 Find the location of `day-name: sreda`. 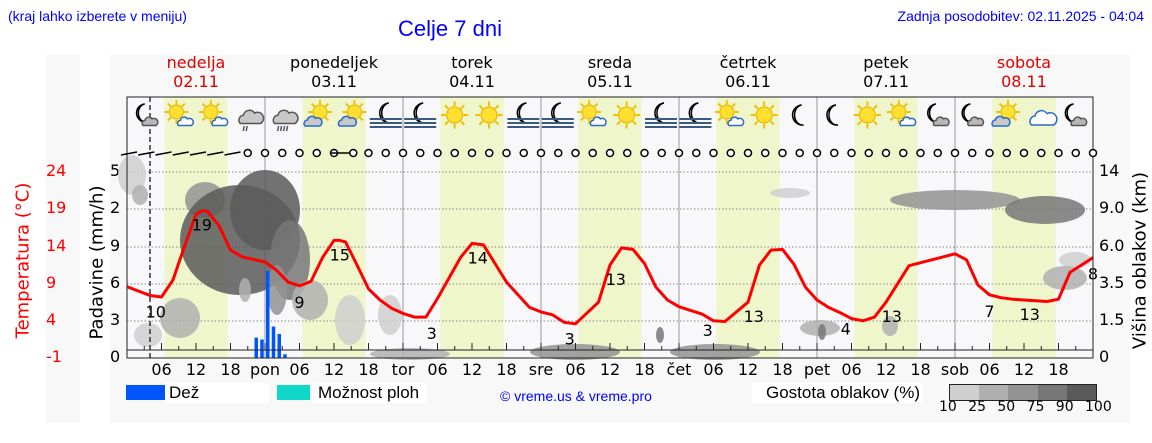

day-name: sreda is located at coordinates (610, 62).